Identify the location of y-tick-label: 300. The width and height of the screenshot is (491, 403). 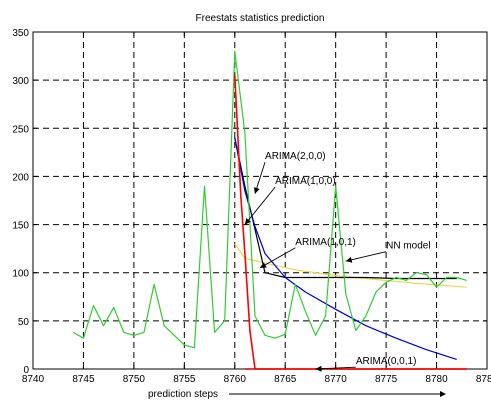
(20, 81).